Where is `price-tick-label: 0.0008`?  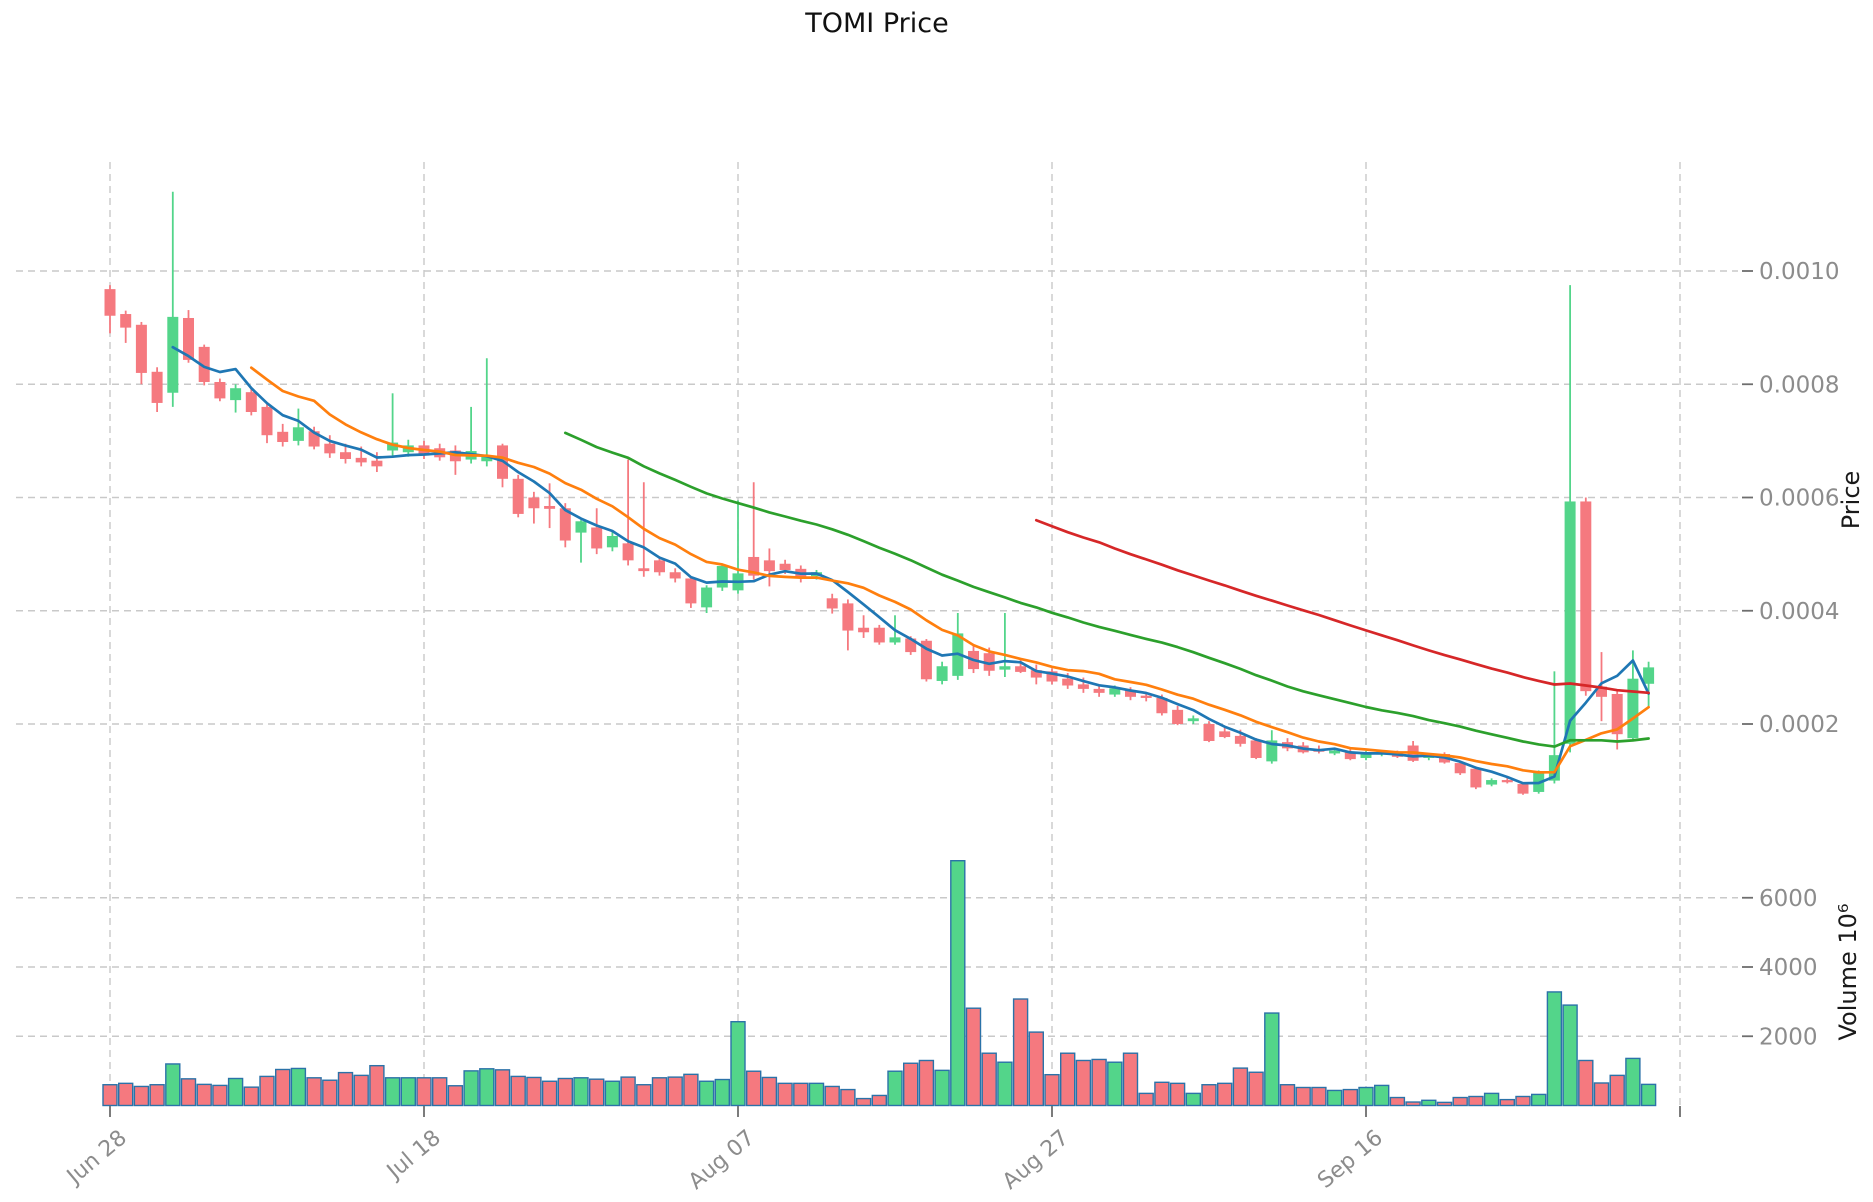 price-tick-label: 0.0008 is located at coordinates (1799, 385).